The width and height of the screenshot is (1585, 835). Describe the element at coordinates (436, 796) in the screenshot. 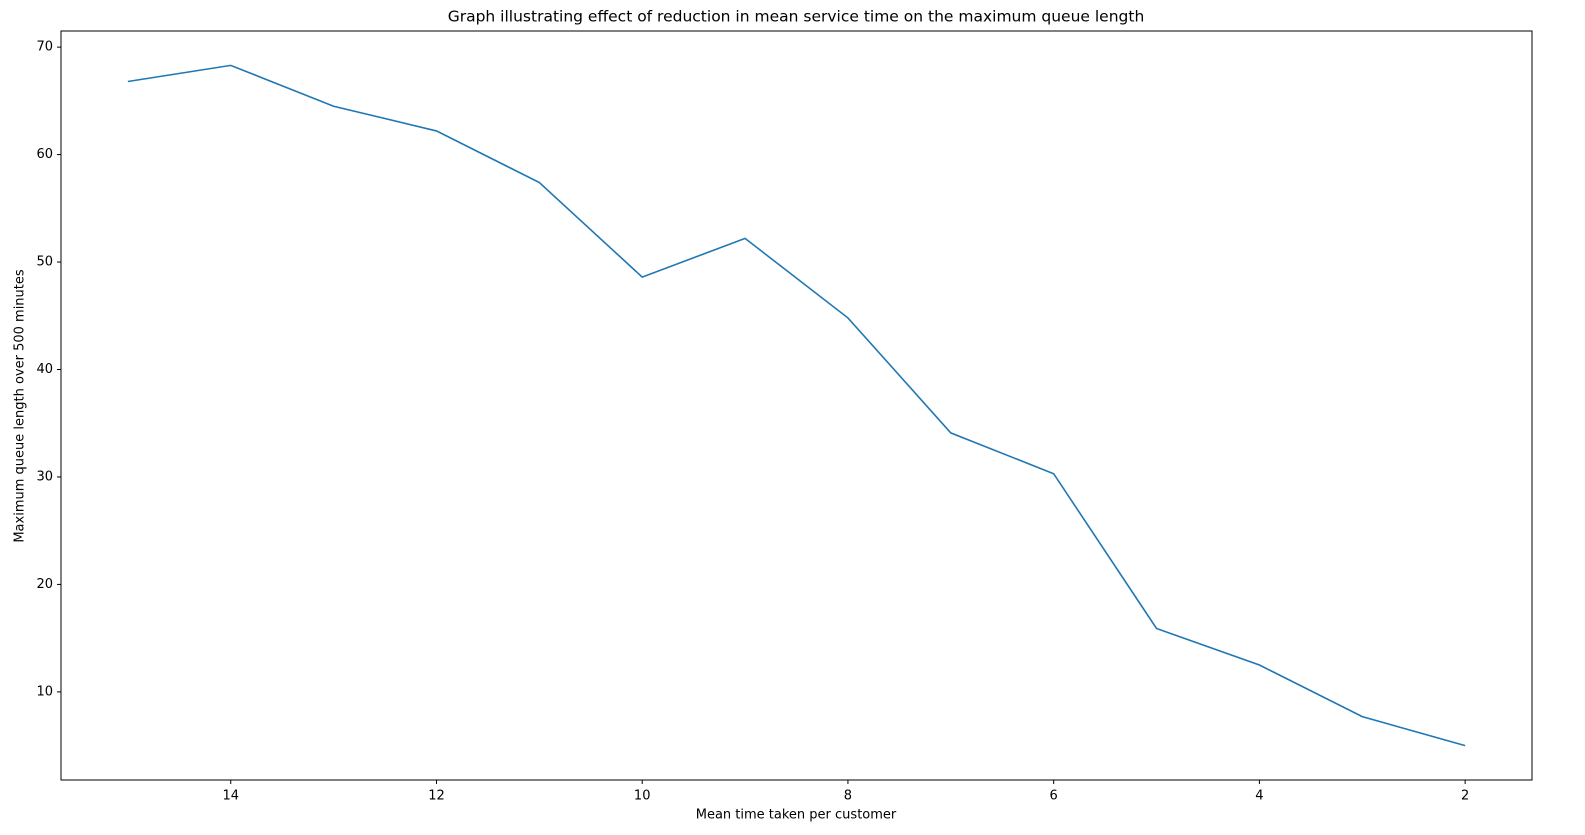

I see `x-tick-label: 12` at that location.